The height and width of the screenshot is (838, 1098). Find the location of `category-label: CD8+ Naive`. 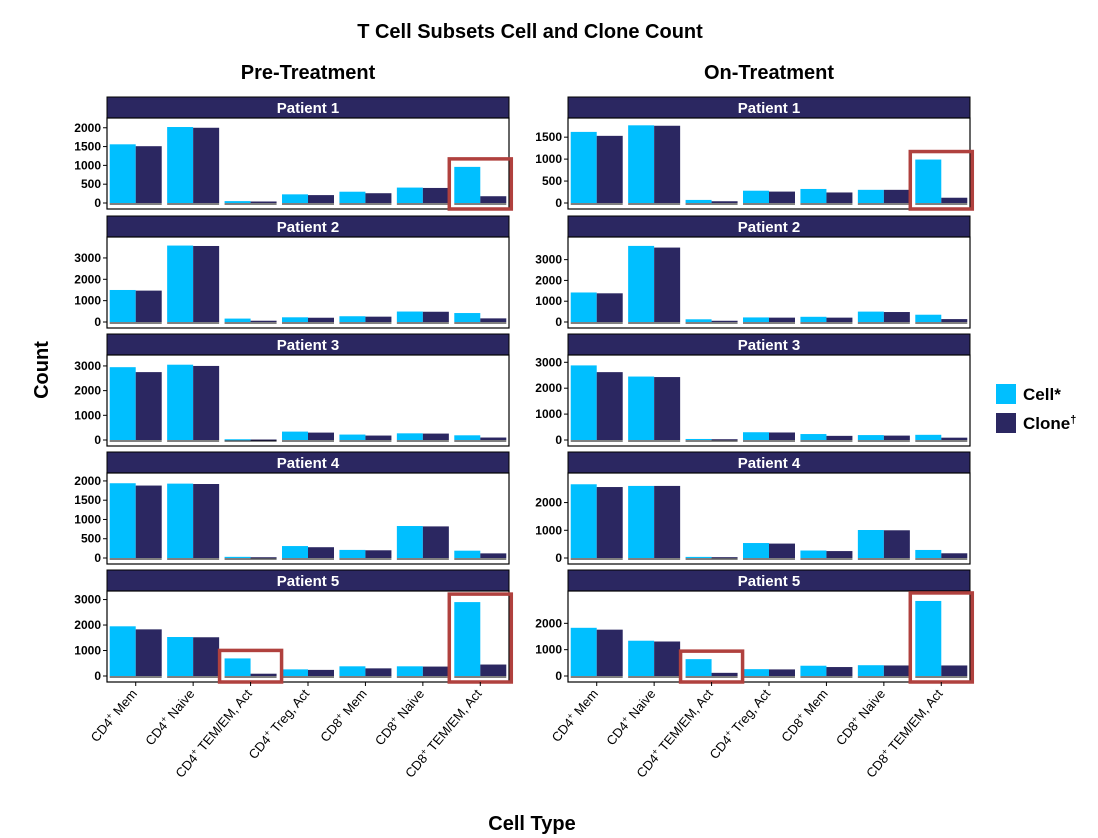

category-label: CD8+ Naive is located at coordinates (399, 717).